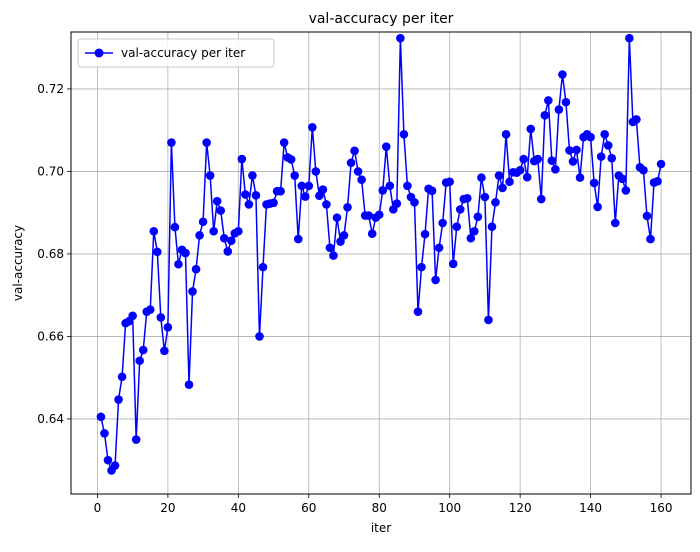 This screenshot has width=700, height=552. What do you see at coordinates (50, 171) in the screenshot?
I see `y-tick-label: 0.70` at bounding box center [50, 171].